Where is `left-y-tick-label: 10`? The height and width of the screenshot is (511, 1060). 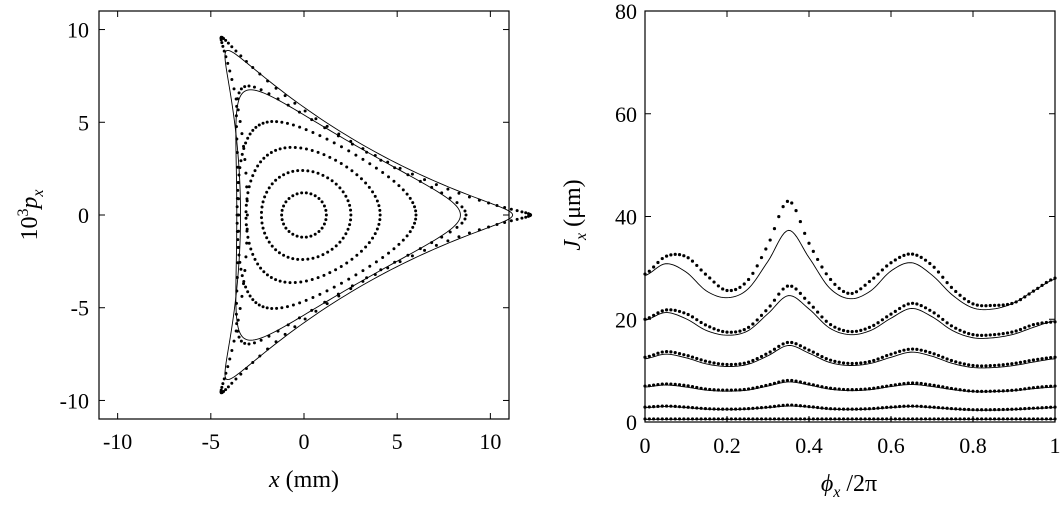
left-y-tick-label: 10 is located at coordinates (78, 30).